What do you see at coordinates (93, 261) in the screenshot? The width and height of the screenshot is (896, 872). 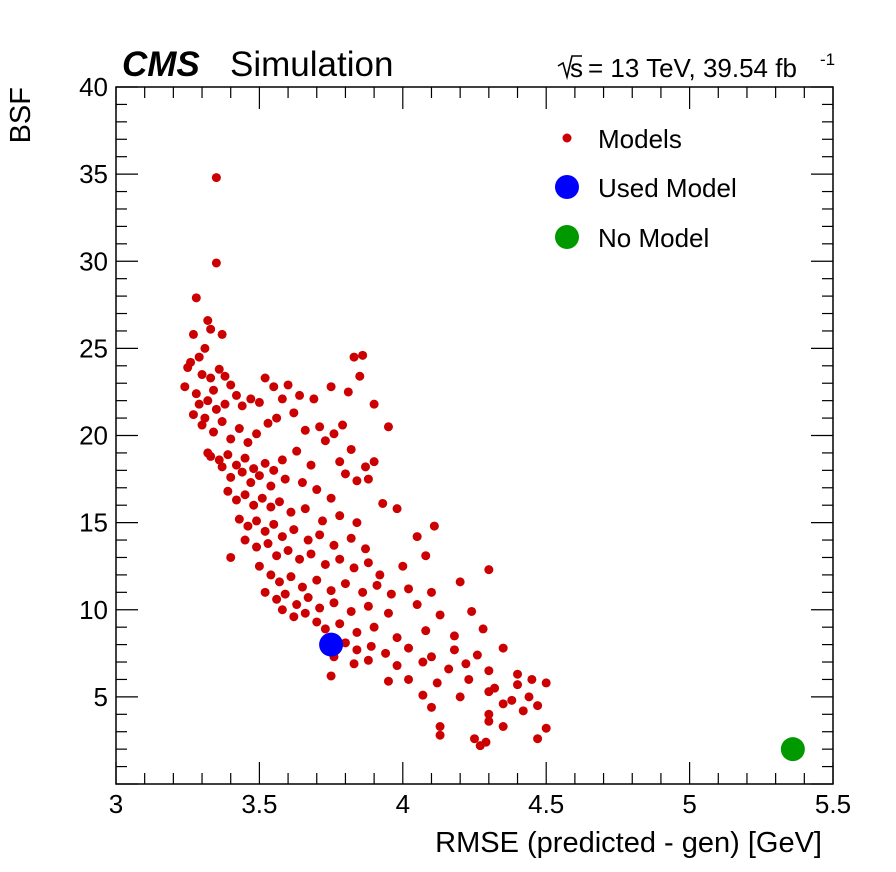 I see `y-tick-label: 30` at bounding box center [93, 261].